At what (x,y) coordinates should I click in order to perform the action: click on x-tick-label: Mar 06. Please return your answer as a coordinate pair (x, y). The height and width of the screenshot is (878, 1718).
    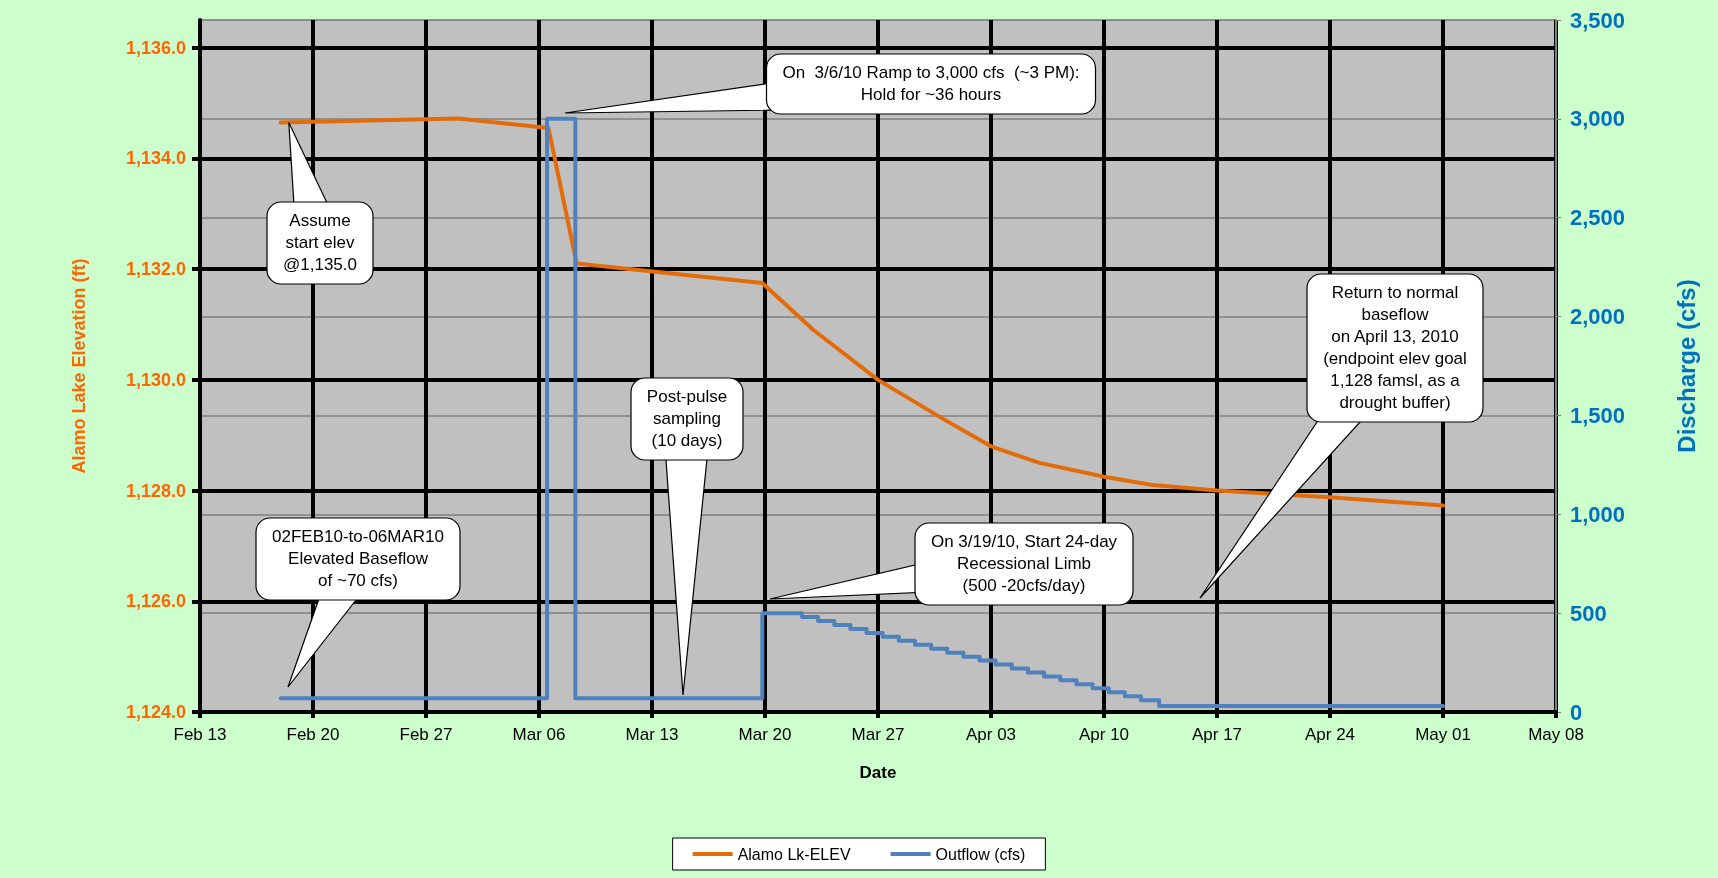
    Looking at the image, I should click on (539, 734).